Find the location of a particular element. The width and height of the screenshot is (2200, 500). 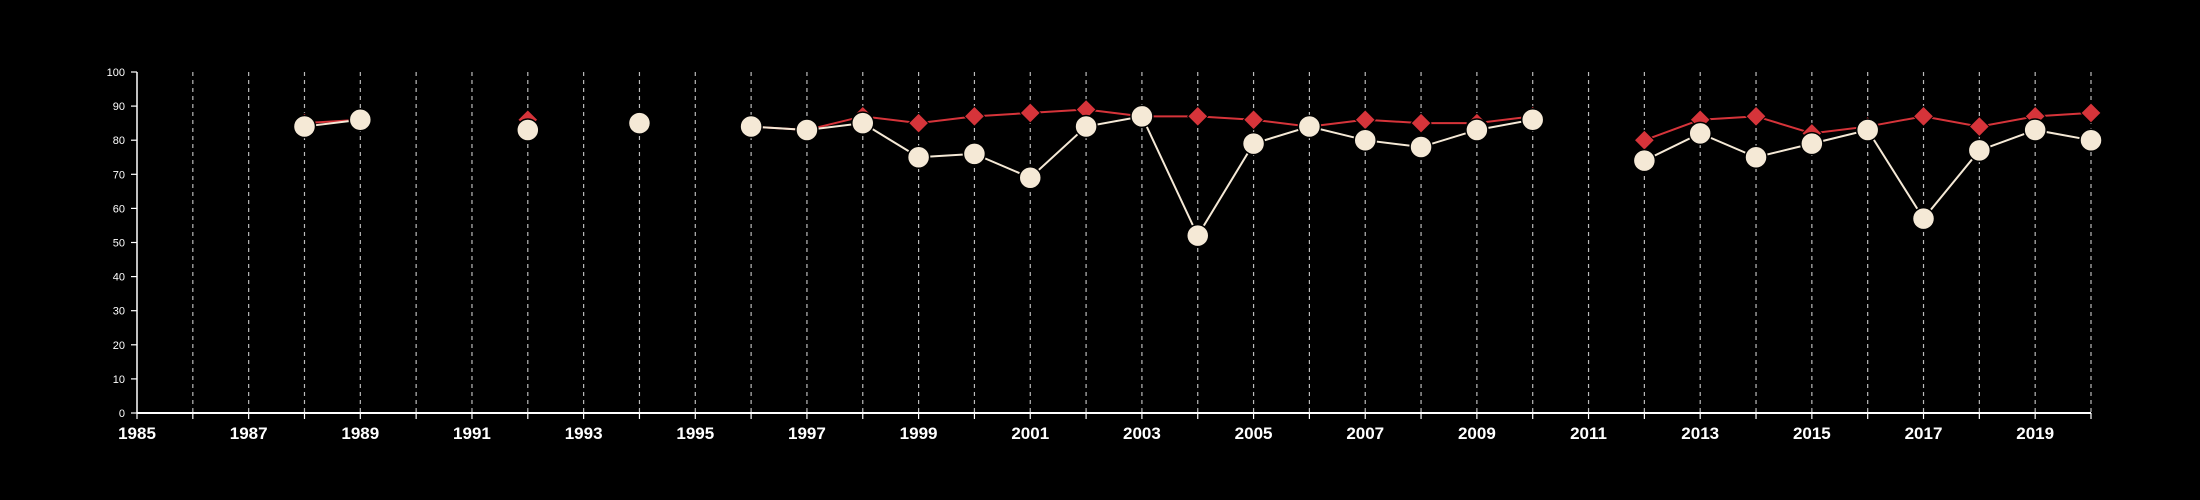

x-tick-label: 1999 is located at coordinates (919, 433).